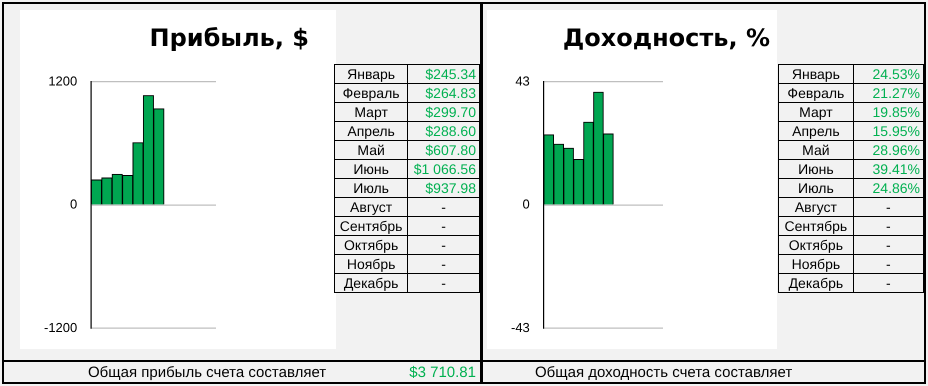  I want to click on data-label: $245.34, so click(444, 74).